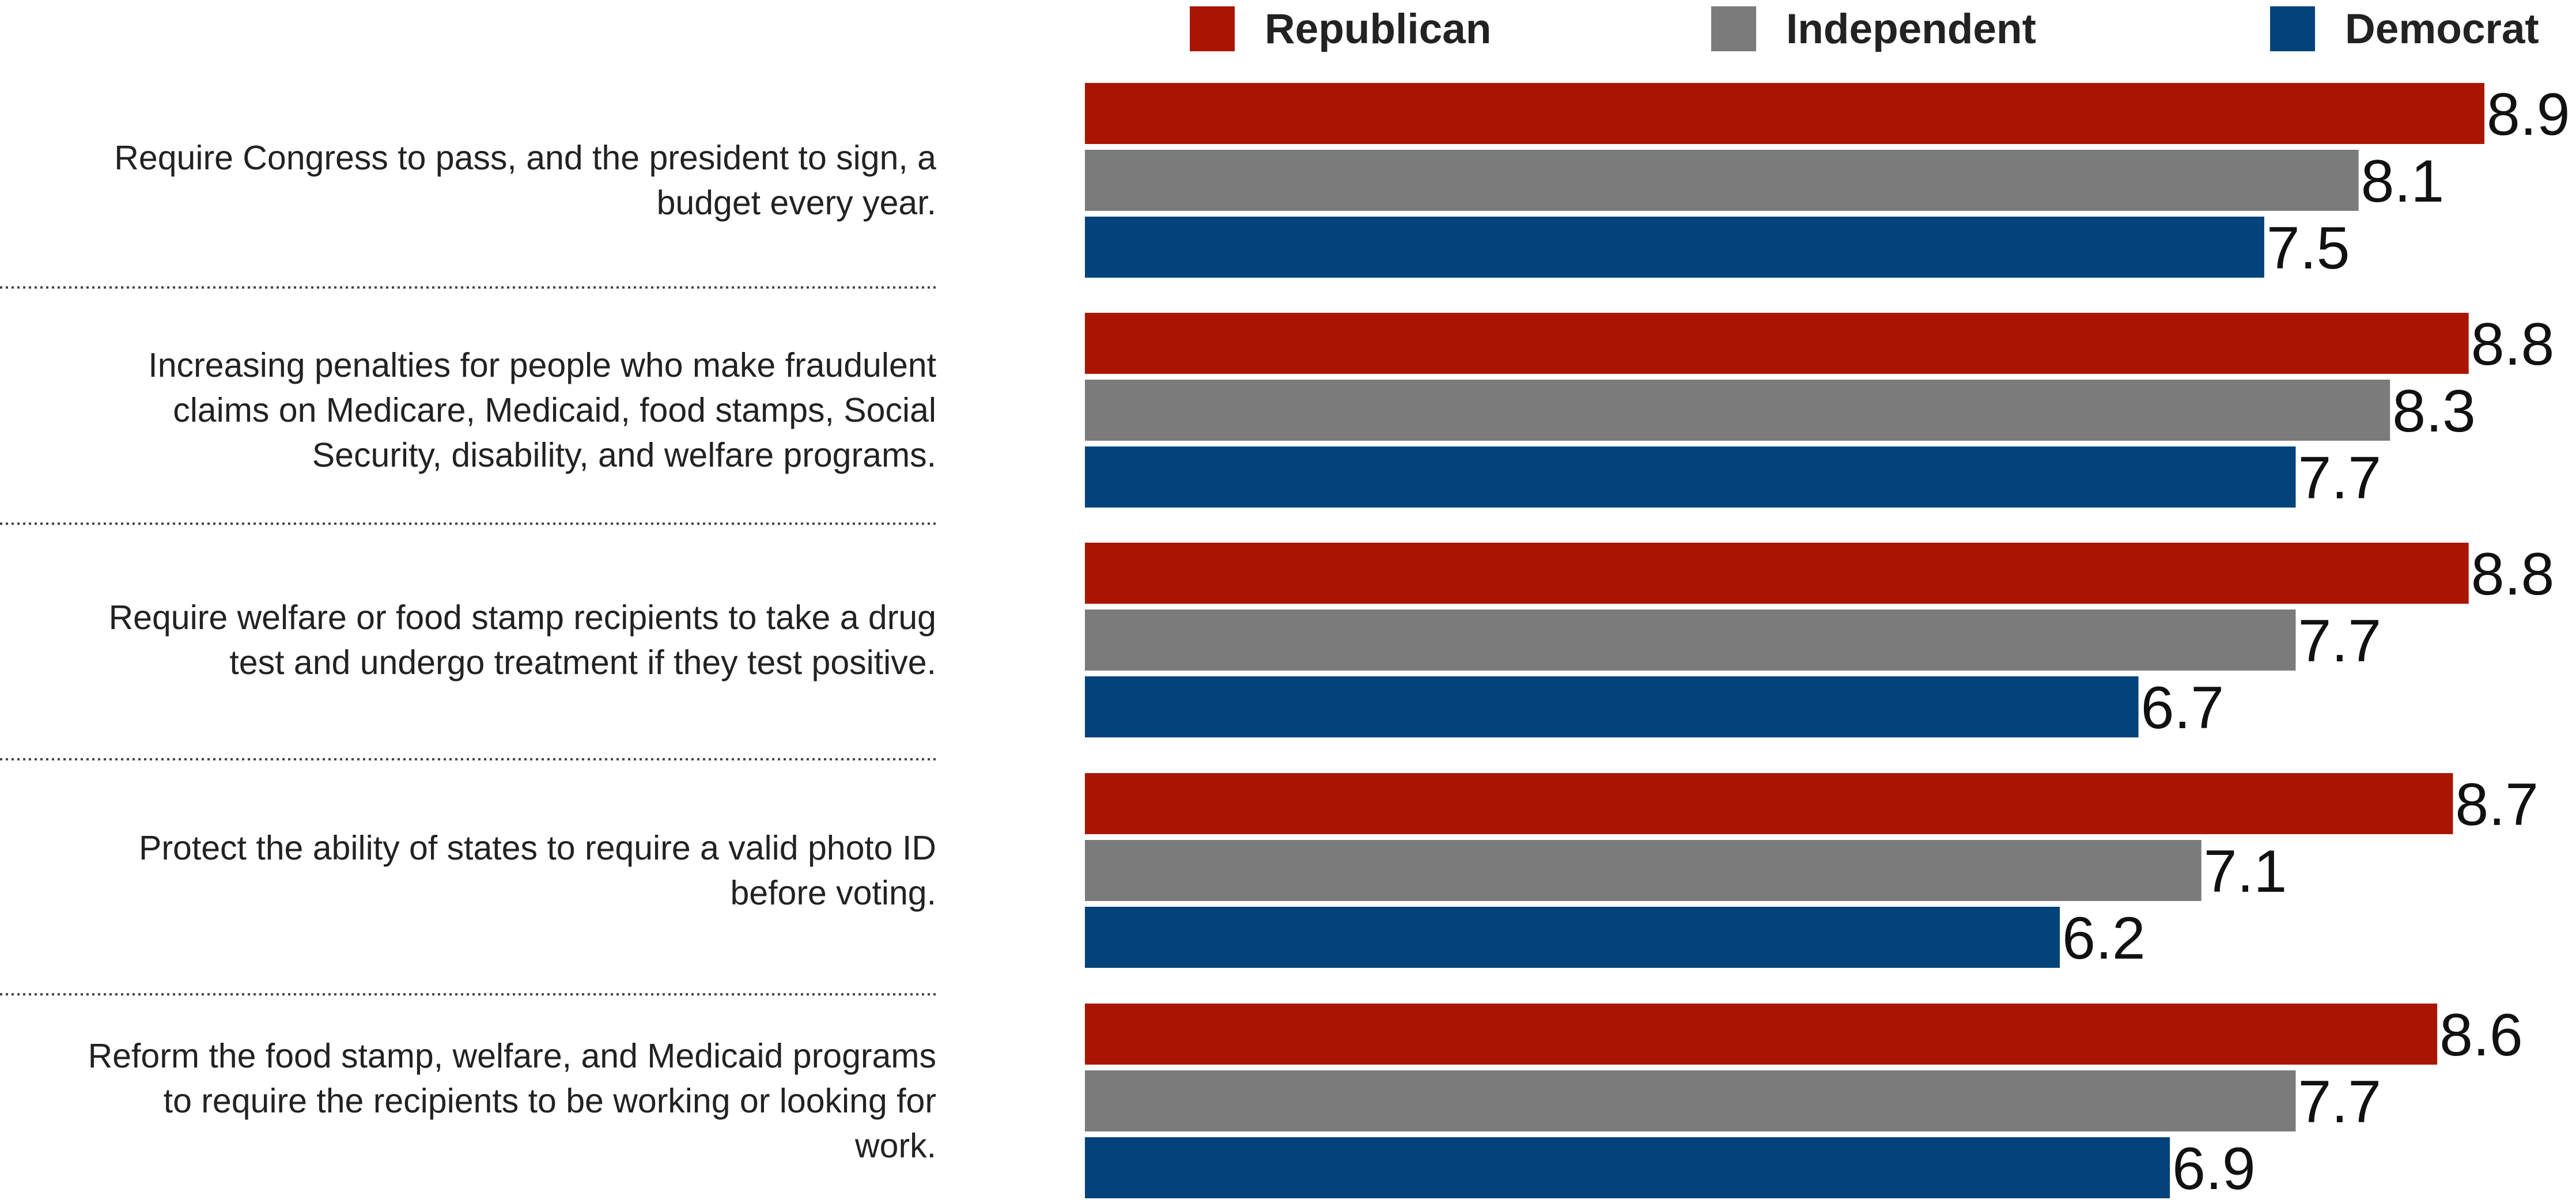  What do you see at coordinates (2339, 479) in the screenshot?
I see `value-label-democrat: 7.7` at bounding box center [2339, 479].